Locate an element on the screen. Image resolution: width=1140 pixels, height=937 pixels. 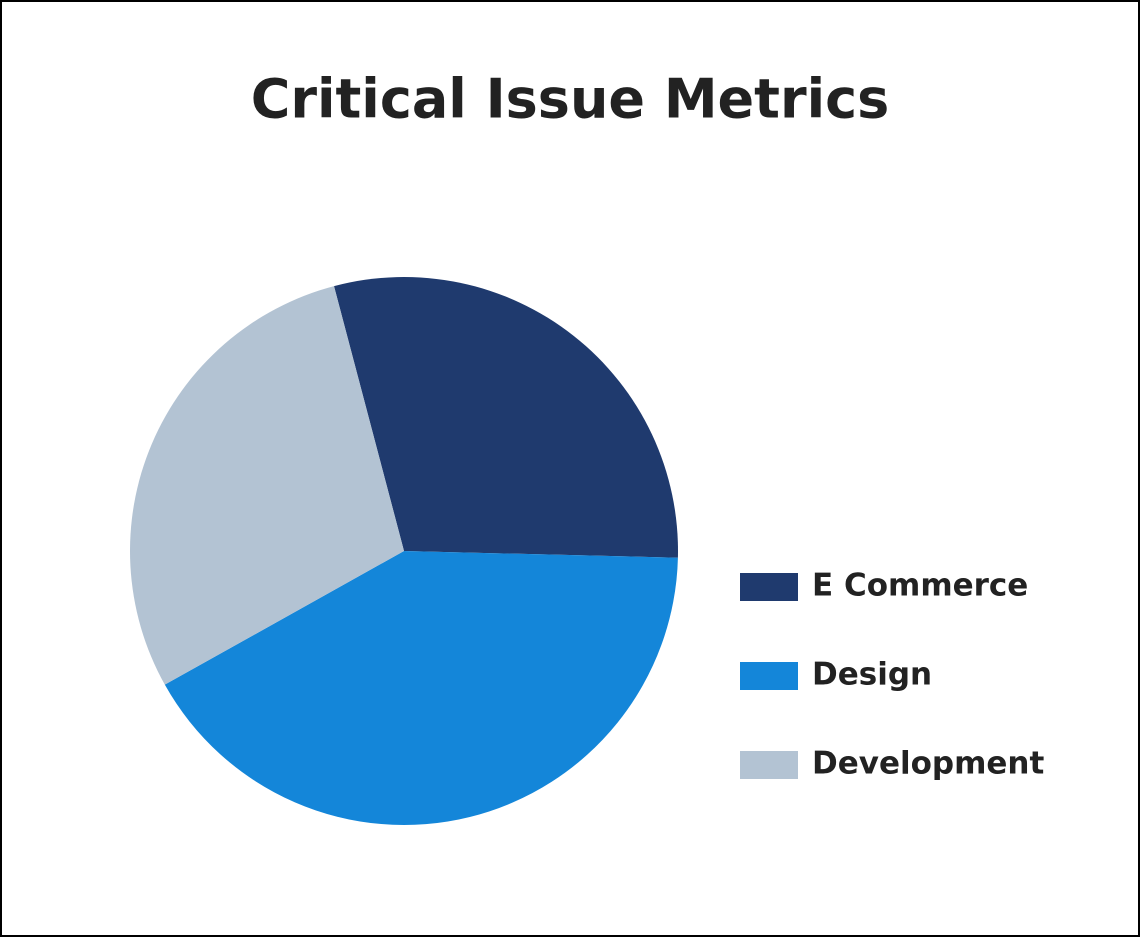
chart-title: Critical Issue Metrics is located at coordinates (570, 99).